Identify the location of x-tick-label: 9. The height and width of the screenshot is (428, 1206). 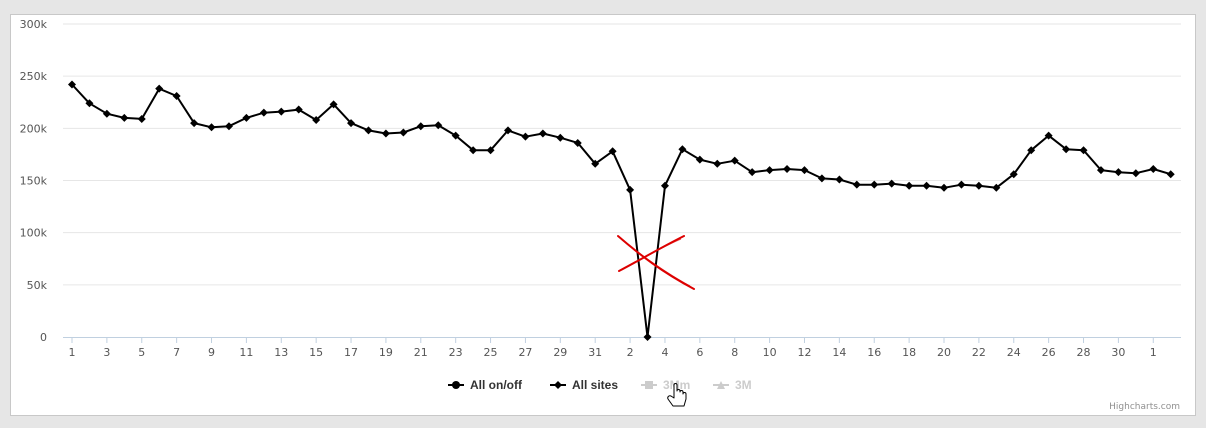
(211, 352).